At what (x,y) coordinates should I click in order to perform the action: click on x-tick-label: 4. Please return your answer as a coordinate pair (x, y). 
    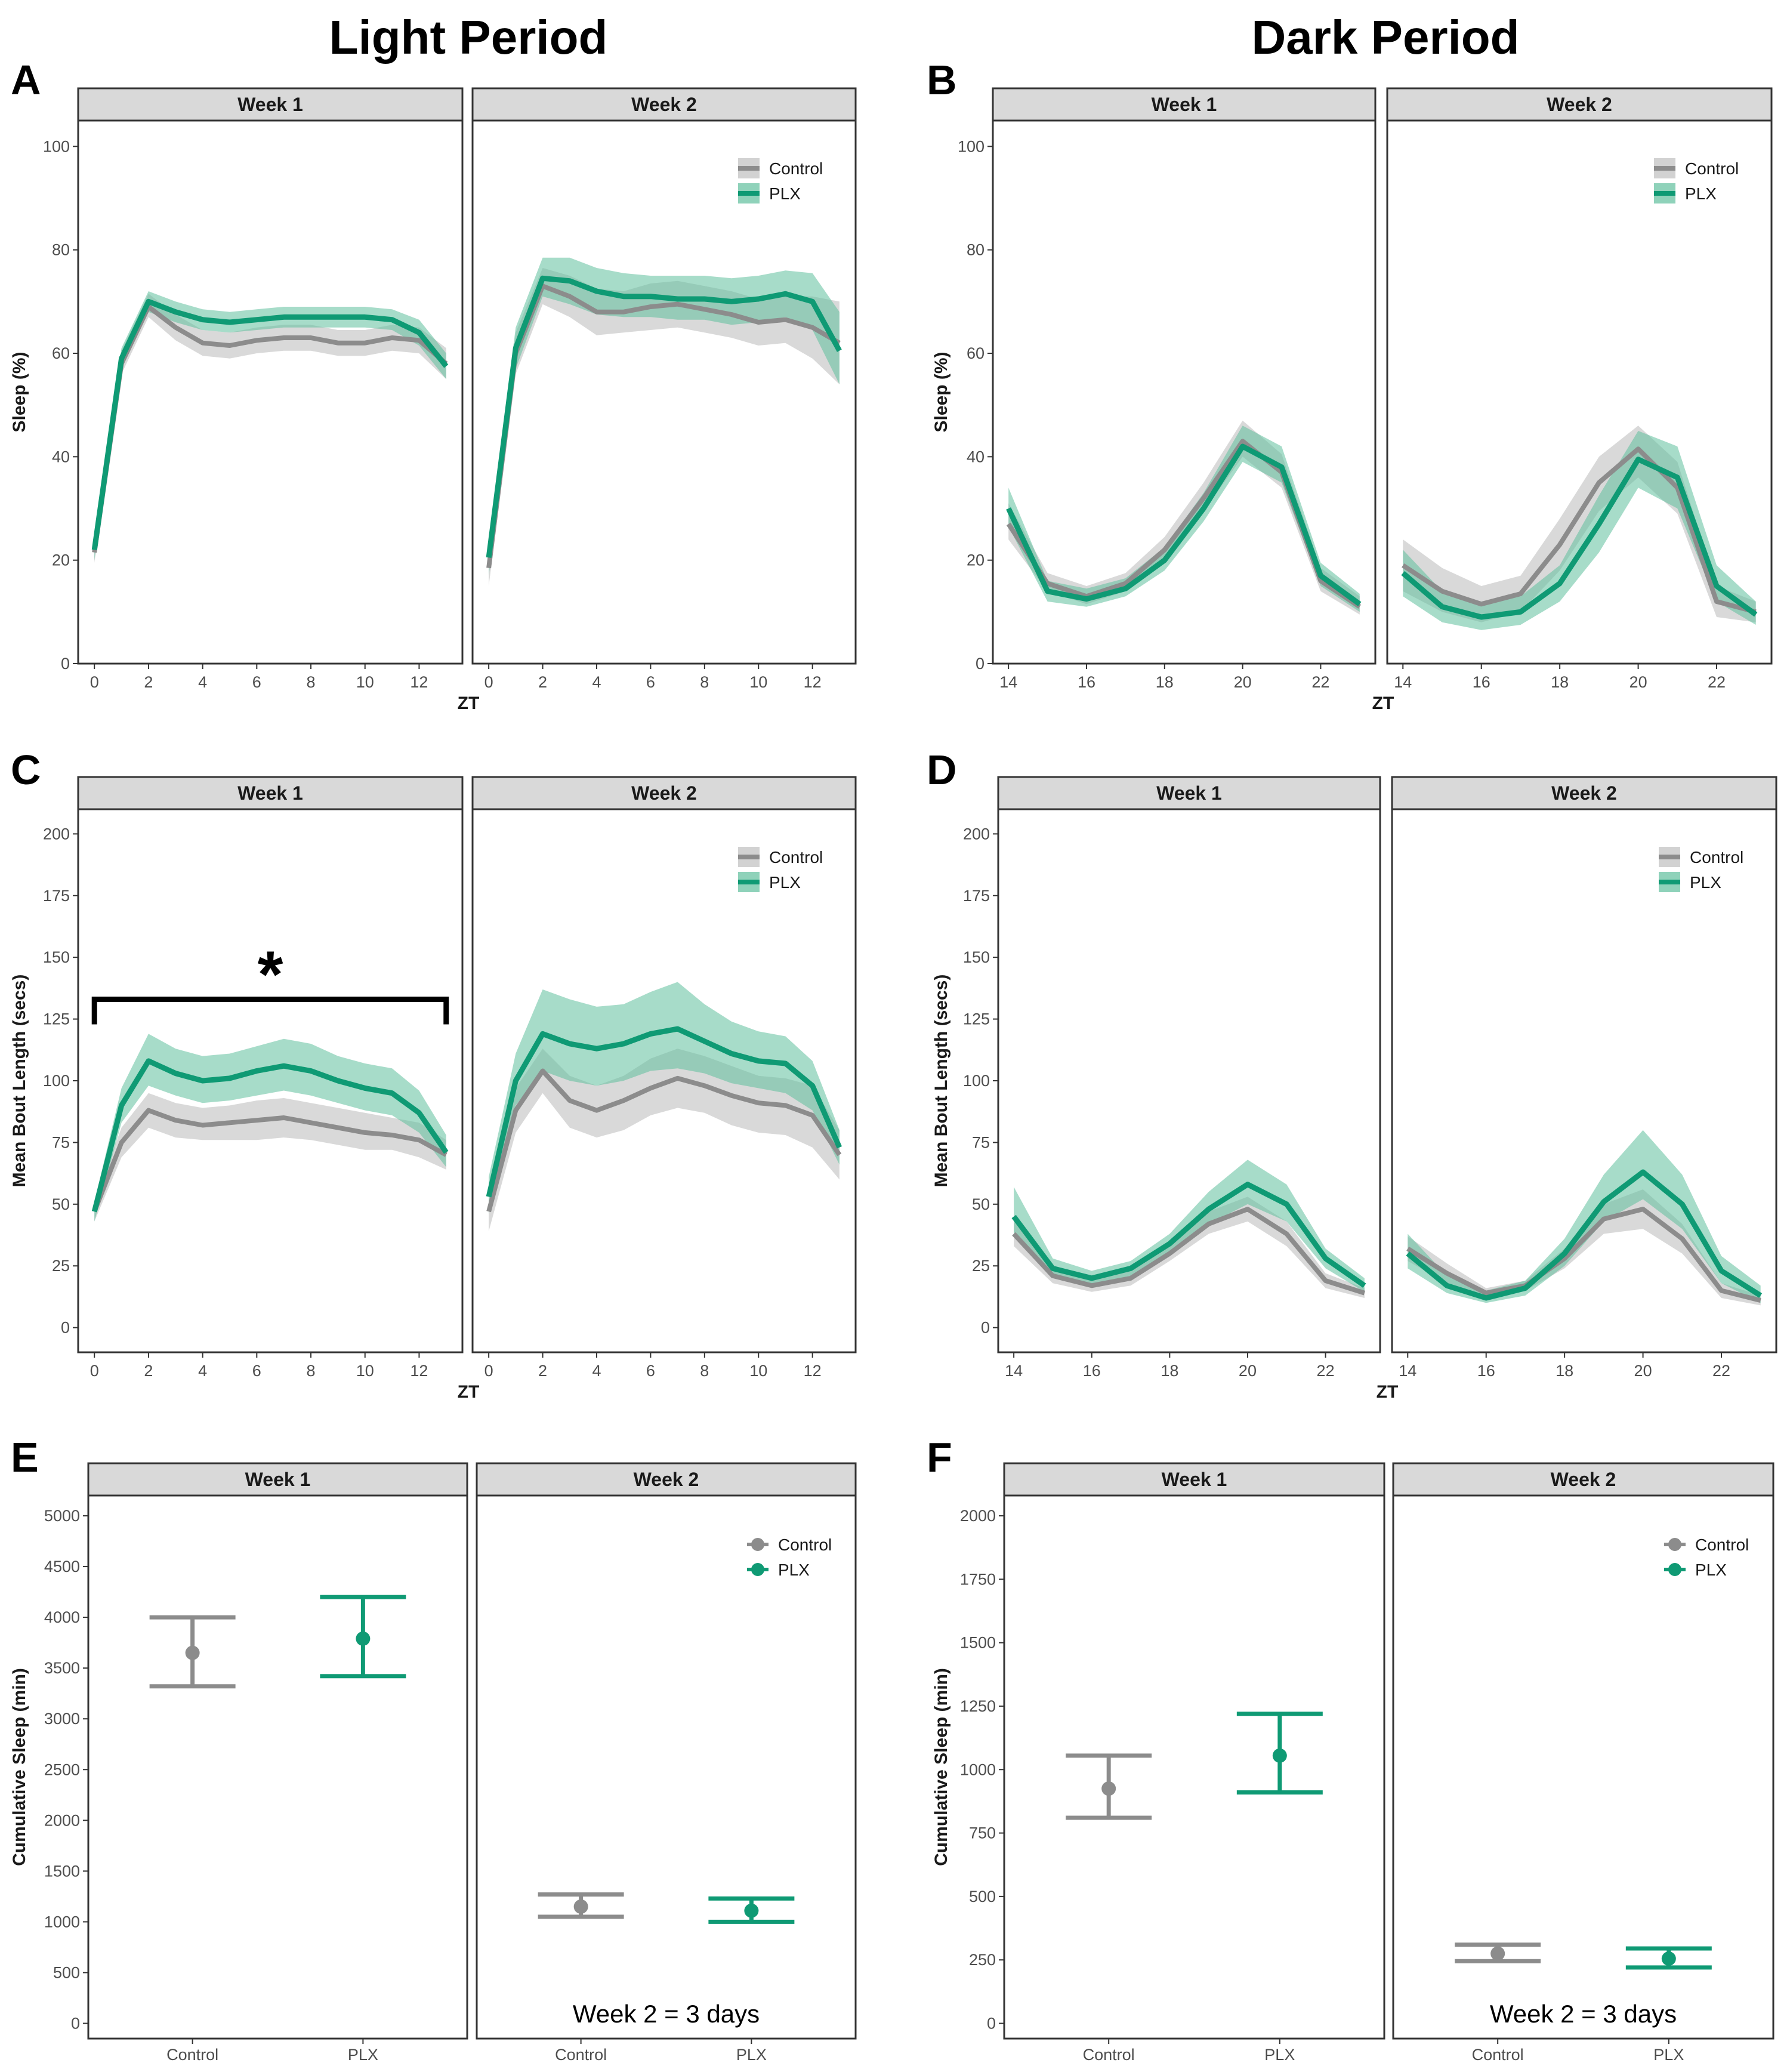
    Looking at the image, I should click on (202, 1371).